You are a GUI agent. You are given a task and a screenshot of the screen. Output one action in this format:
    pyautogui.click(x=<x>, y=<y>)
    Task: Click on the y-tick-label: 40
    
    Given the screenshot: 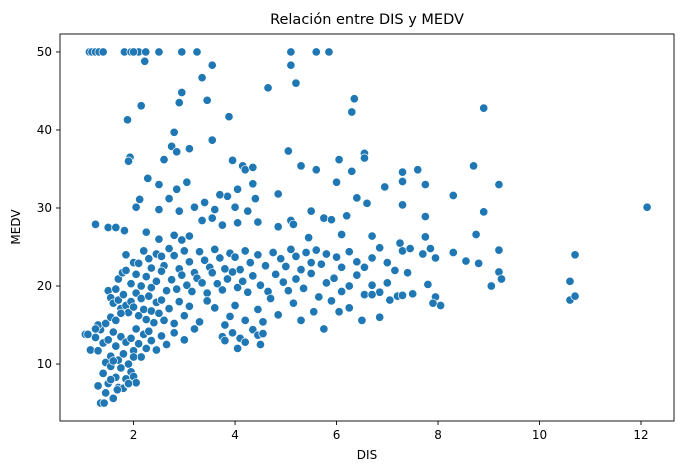 What is the action you would take?
    pyautogui.click(x=44, y=130)
    